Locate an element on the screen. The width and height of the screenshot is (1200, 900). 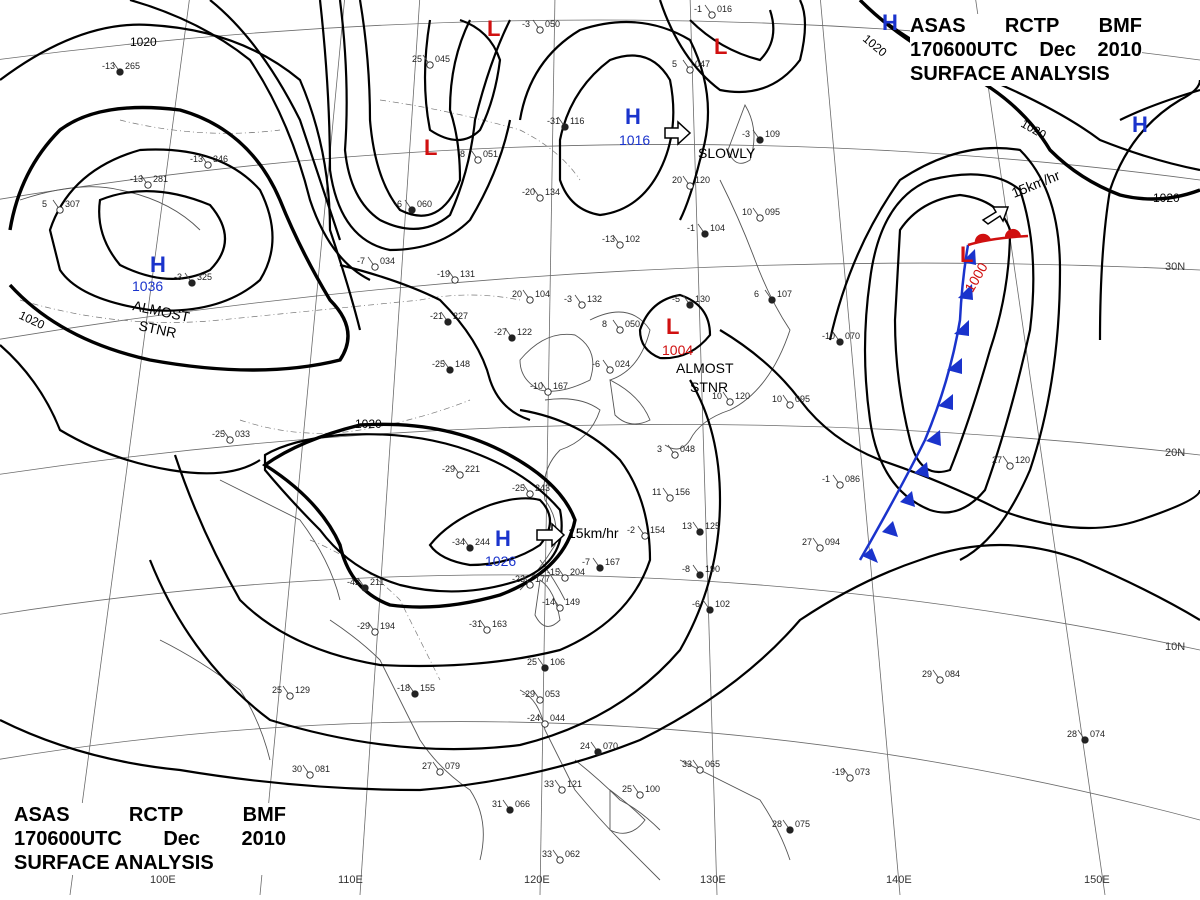
station-plot: 131 -19 is located at coordinates (456, 276).